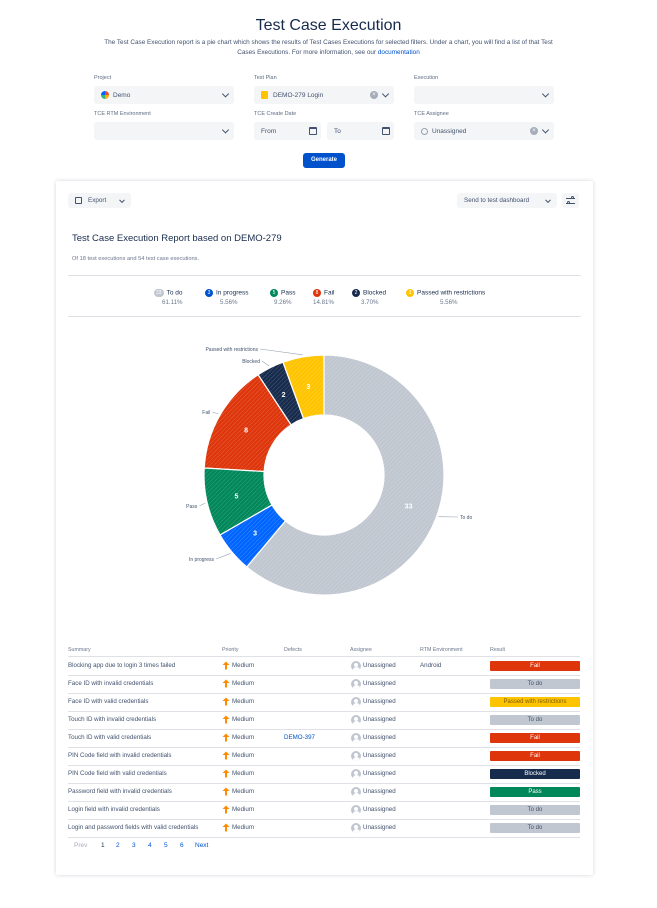  Describe the element at coordinates (498, 650) in the screenshot. I see `column-header-result: Result` at that location.